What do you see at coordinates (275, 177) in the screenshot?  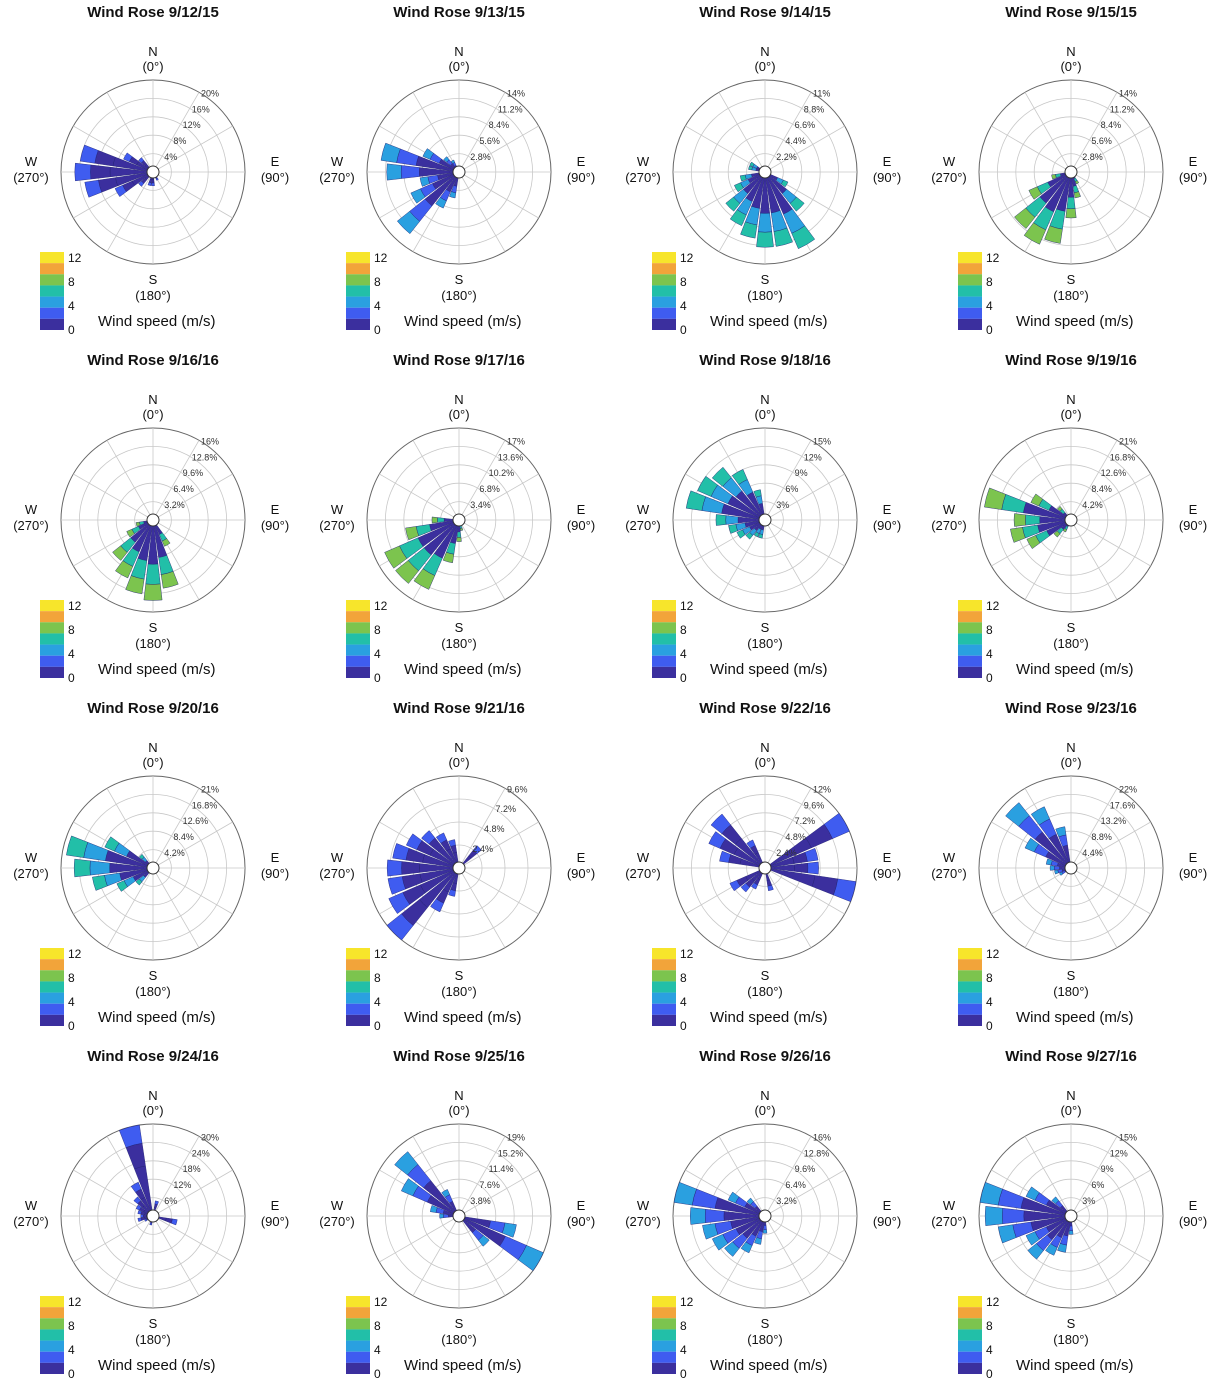 I see `compass-e-deg: (90°)` at bounding box center [275, 177].